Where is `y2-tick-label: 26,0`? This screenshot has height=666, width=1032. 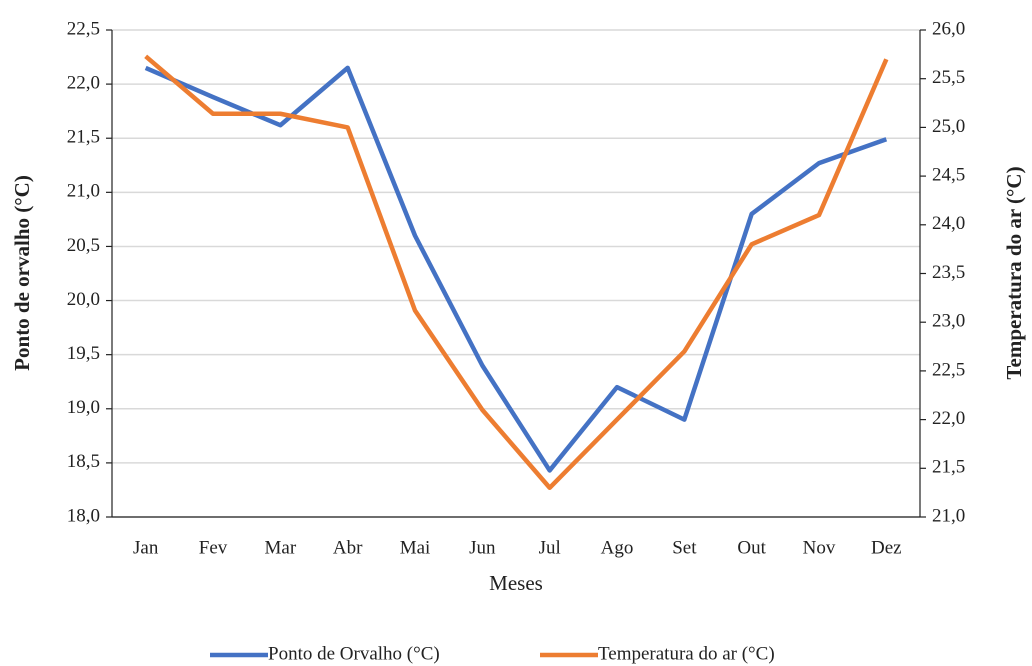
y2-tick-label: 26,0 is located at coordinates (948, 28).